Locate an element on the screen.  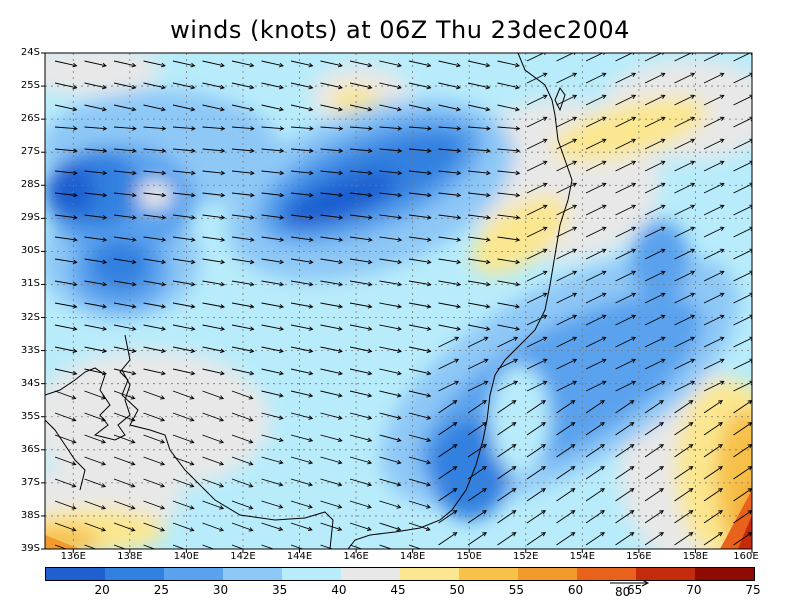
coastline-icon is located at coordinates (65, 455).